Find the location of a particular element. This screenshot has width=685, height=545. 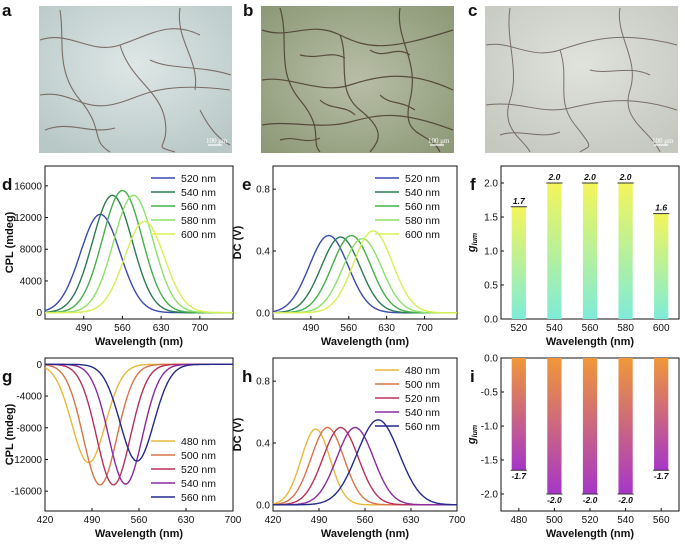

micrograph-c: 100 μm is located at coordinates (581, 79).